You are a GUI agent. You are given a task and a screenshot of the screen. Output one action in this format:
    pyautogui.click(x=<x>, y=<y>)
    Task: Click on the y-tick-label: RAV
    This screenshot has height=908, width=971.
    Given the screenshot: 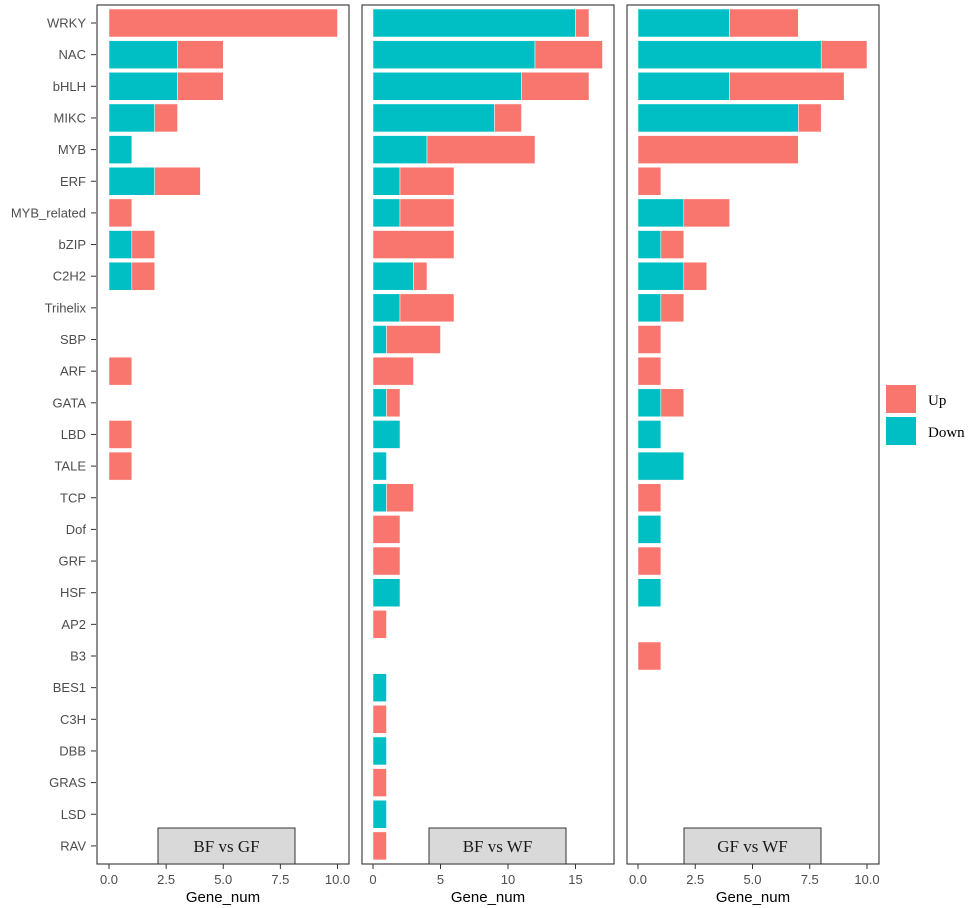 What is the action you would take?
    pyautogui.click(x=73, y=845)
    